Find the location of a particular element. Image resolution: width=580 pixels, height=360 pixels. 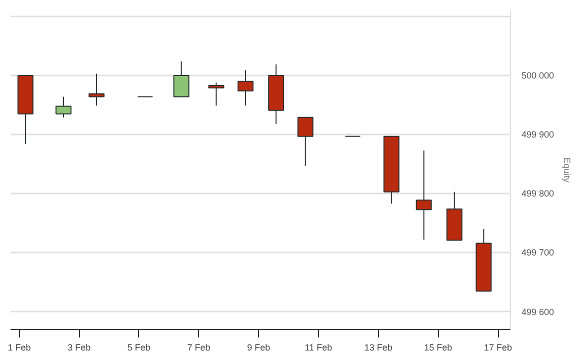

y-tick-label: 499 900 is located at coordinates (538, 135).